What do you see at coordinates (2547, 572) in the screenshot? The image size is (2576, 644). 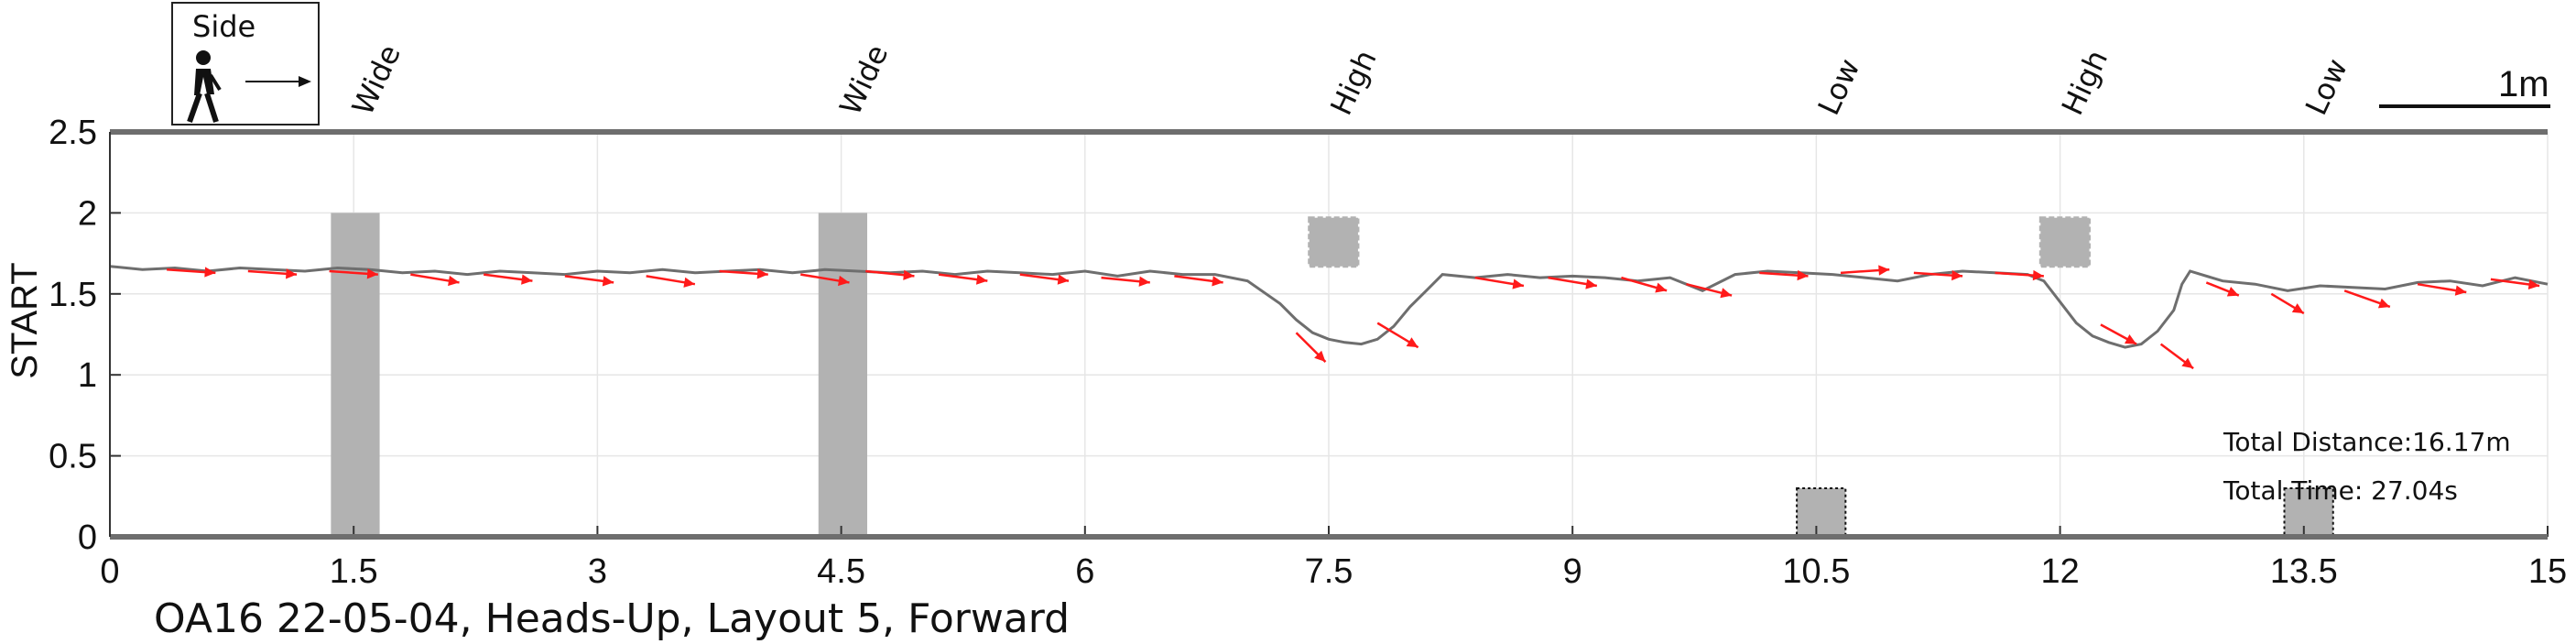 I see `x-tick-label: 15` at bounding box center [2547, 572].